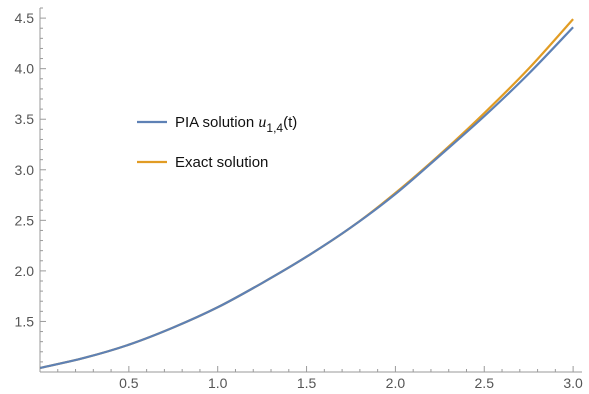  What do you see at coordinates (25, 271) in the screenshot?
I see `y-tick-label: 2.0` at bounding box center [25, 271].